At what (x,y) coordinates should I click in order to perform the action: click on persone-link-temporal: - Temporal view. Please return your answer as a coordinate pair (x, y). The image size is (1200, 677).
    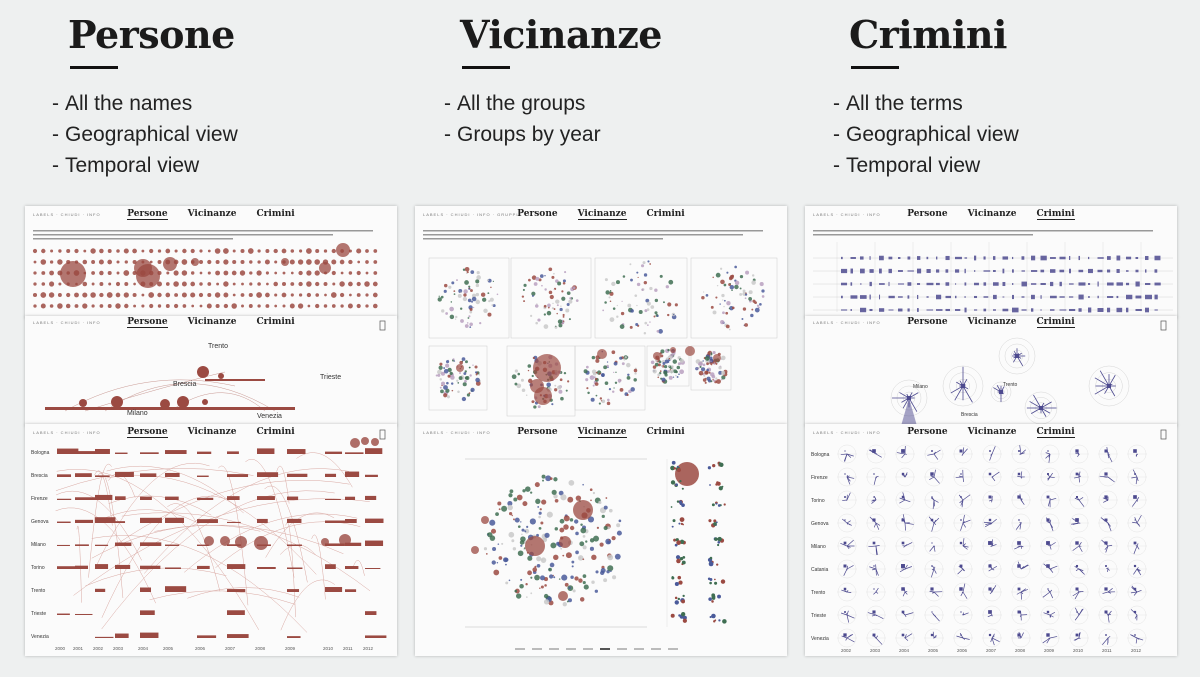
    Looking at the image, I should click on (126, 165).